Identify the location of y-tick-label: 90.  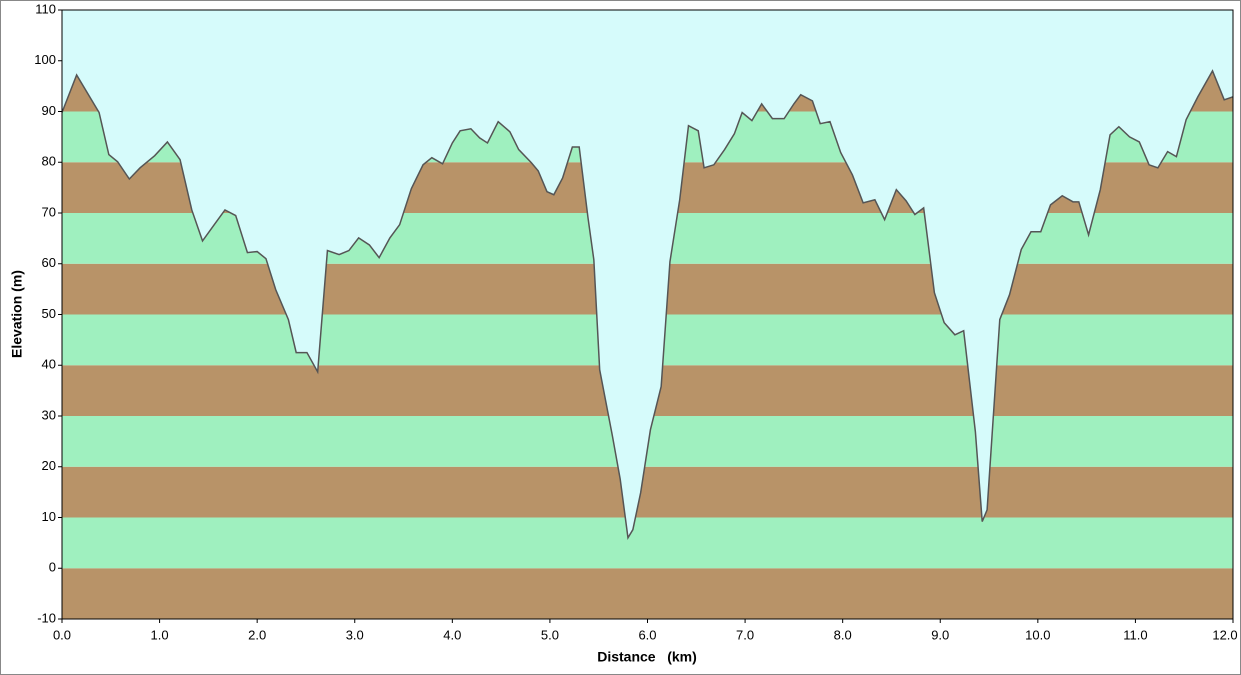
(49, 110).